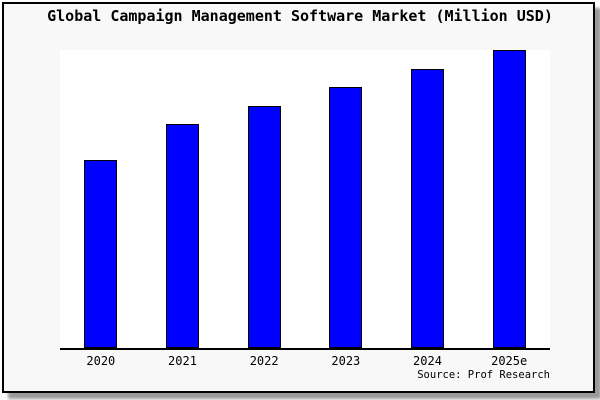  What do you see at coordinates (101, 254) in the screenshot?
I see `bar-2020` at bounding box center [101, 254].